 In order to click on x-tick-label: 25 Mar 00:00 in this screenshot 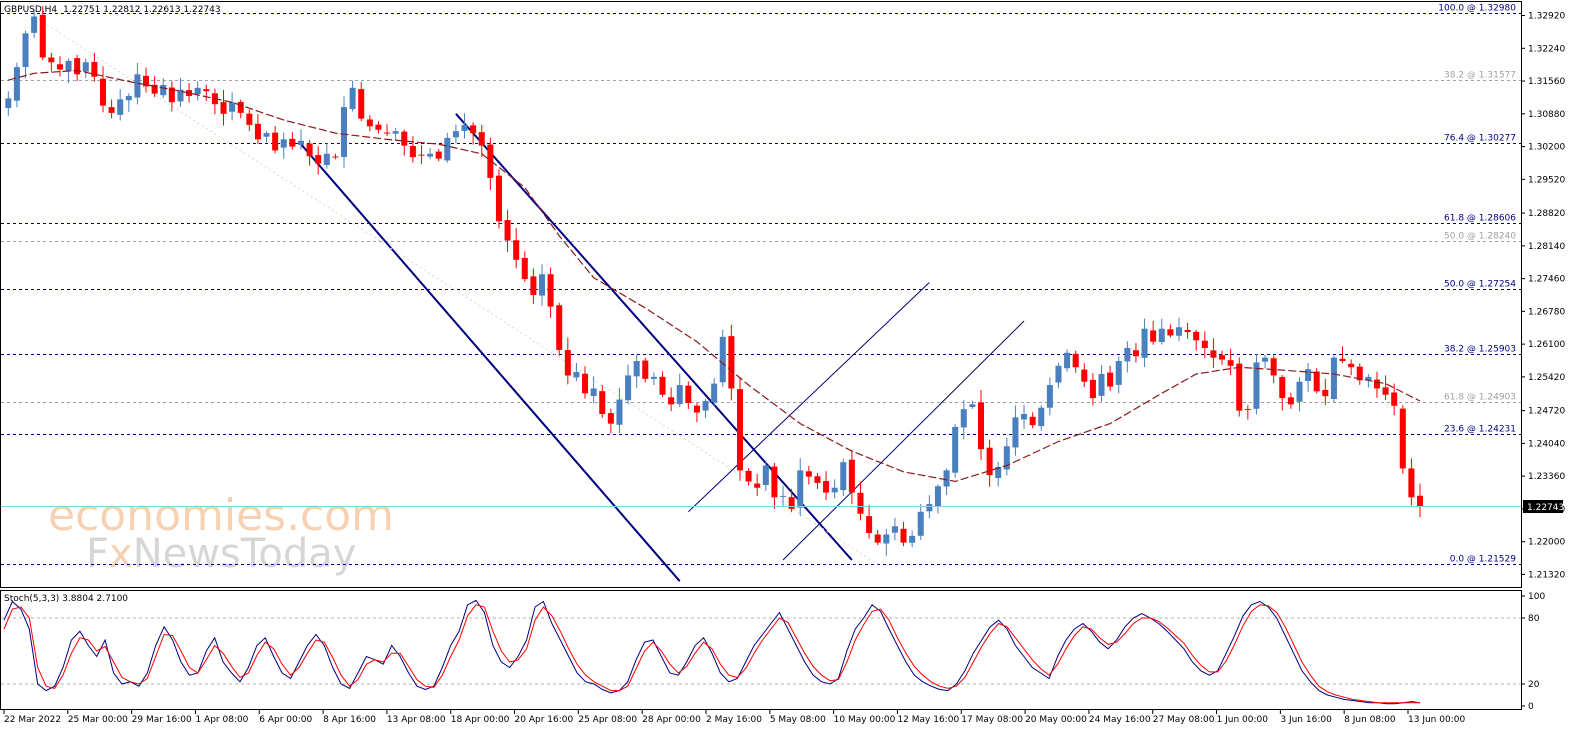, I will do `click(98, 720)`.